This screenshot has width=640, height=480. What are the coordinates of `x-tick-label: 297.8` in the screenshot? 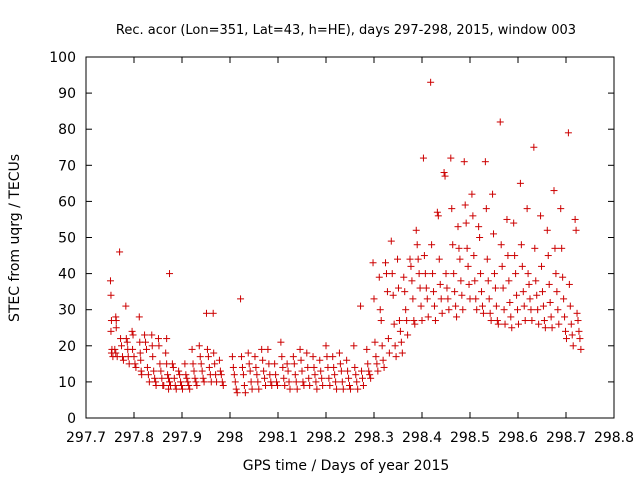 It's located at (134, 438).